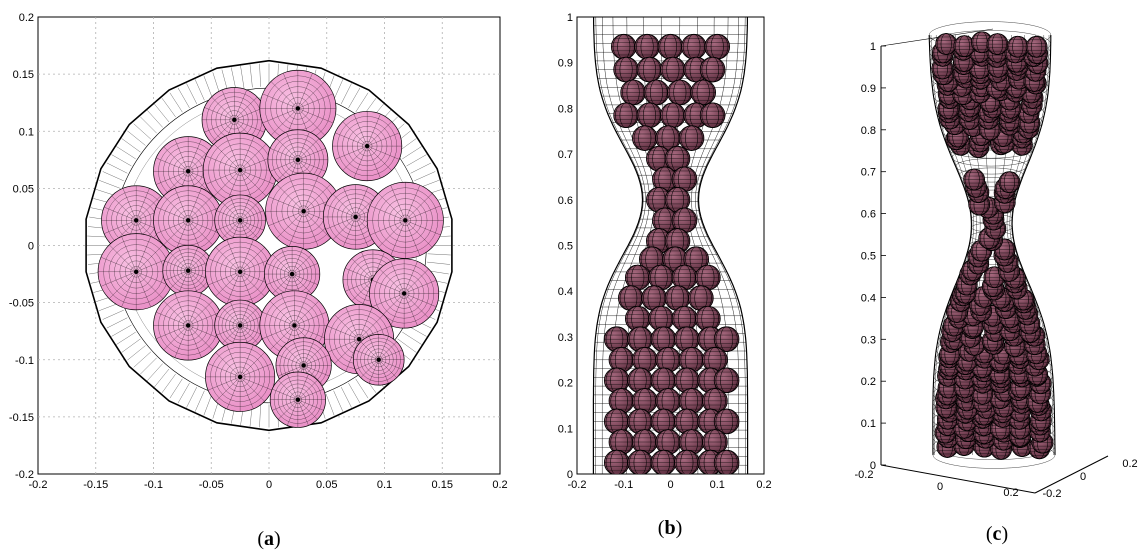  I want to click on z-tick-label: 0.6, so click(868, 215).